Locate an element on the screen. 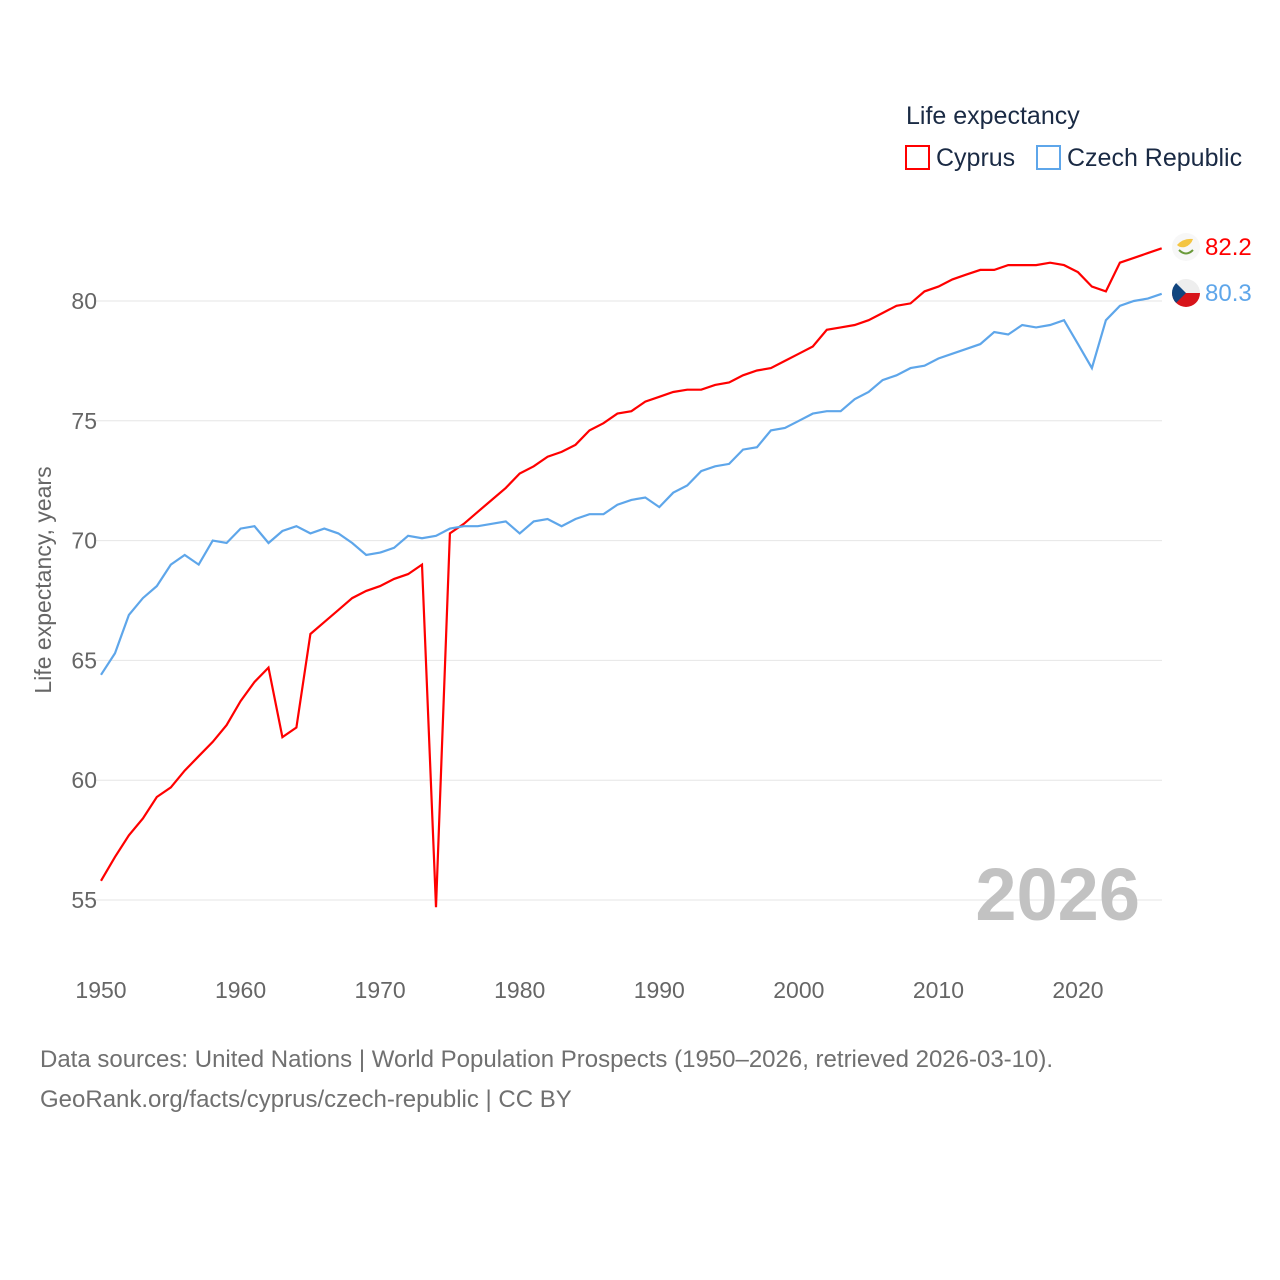  legend-item-czech-republic: Czech Republic is located at coordinates (1139, 158).